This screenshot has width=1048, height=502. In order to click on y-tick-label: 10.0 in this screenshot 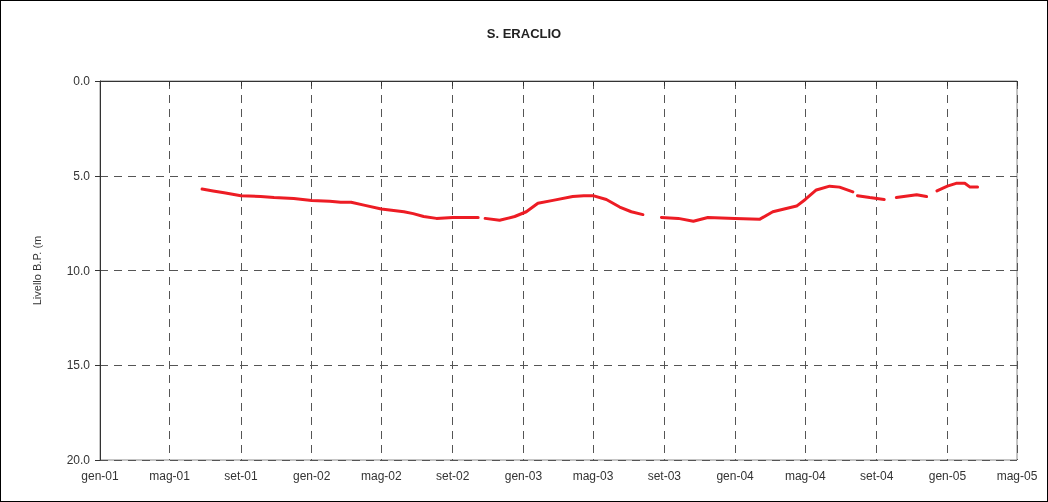, I will do `click(78, 270)`.